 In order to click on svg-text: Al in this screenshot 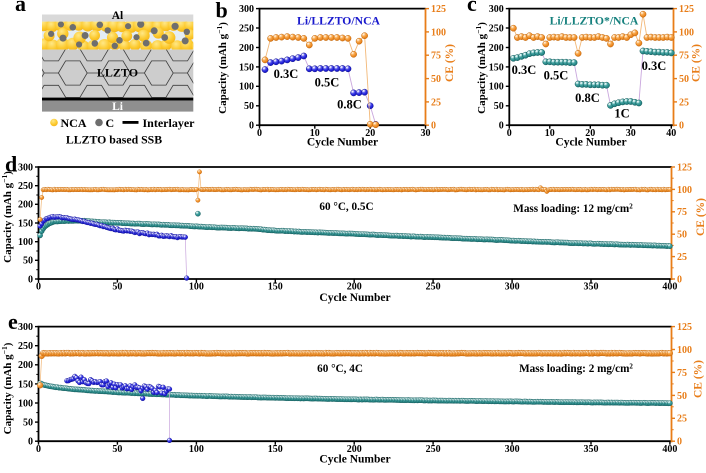, I will do `click(118, 16)`.